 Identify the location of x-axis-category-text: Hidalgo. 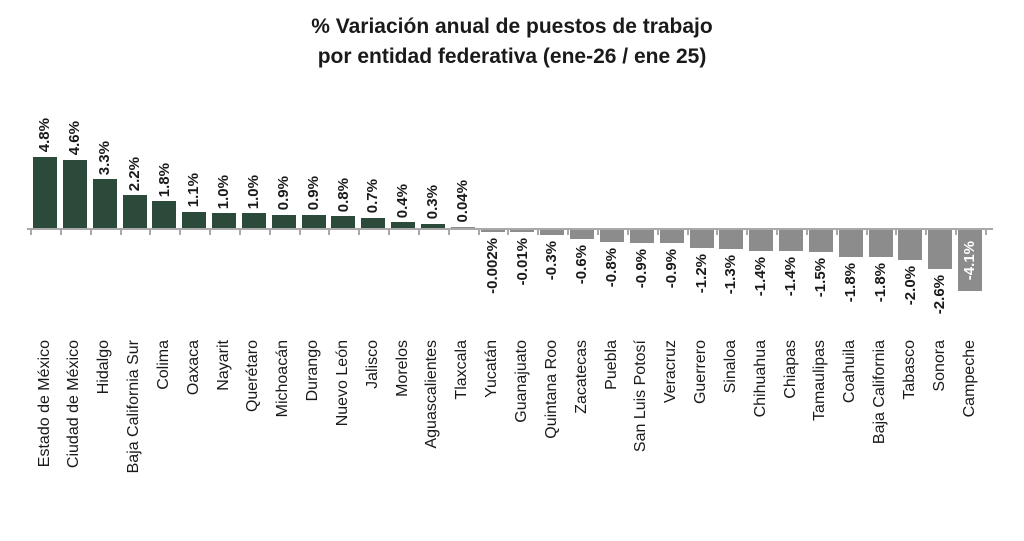
(104, 367).